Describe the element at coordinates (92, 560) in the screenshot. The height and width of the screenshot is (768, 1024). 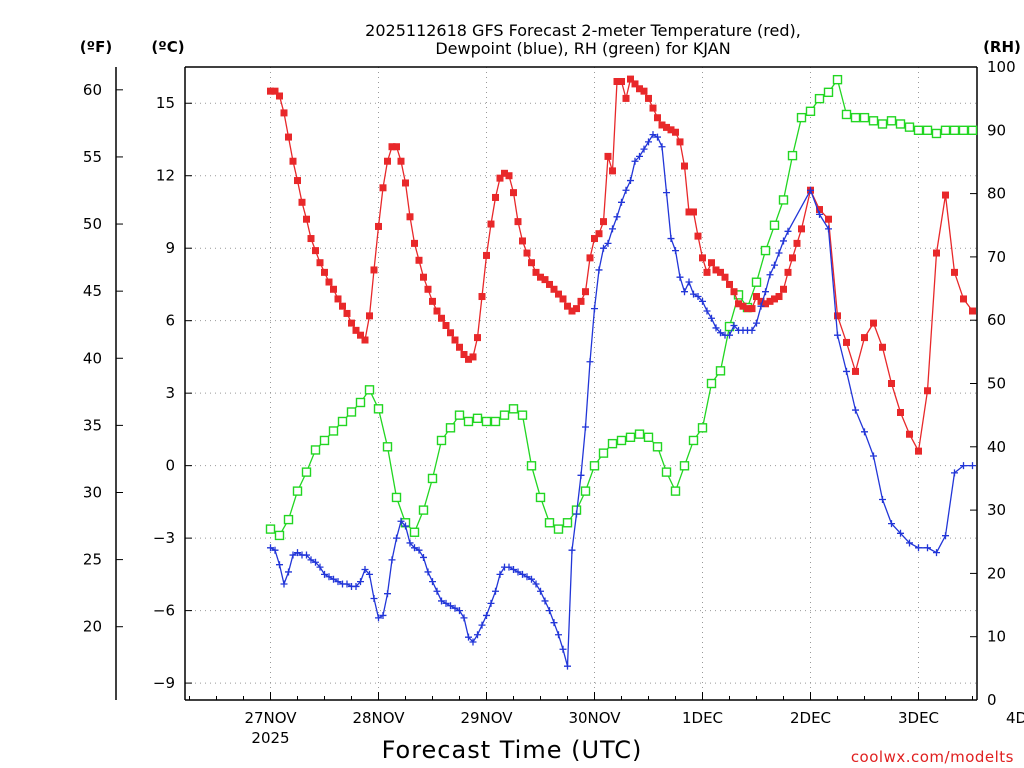
I see `fahrenheit-tick-label: 25` at that location.